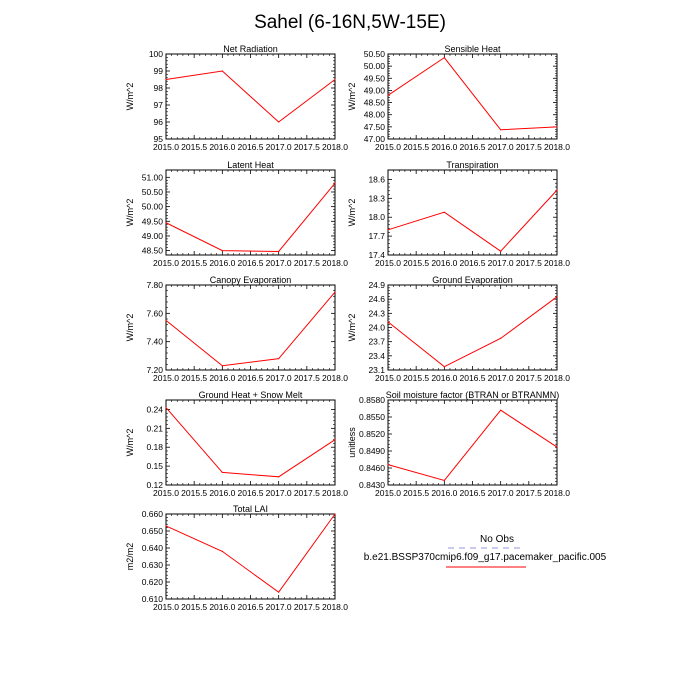  What do you see at coordinates (154, 447) in the screenshot?
I see `y-tick-label: 0.18` at bounding box center [154, 447].